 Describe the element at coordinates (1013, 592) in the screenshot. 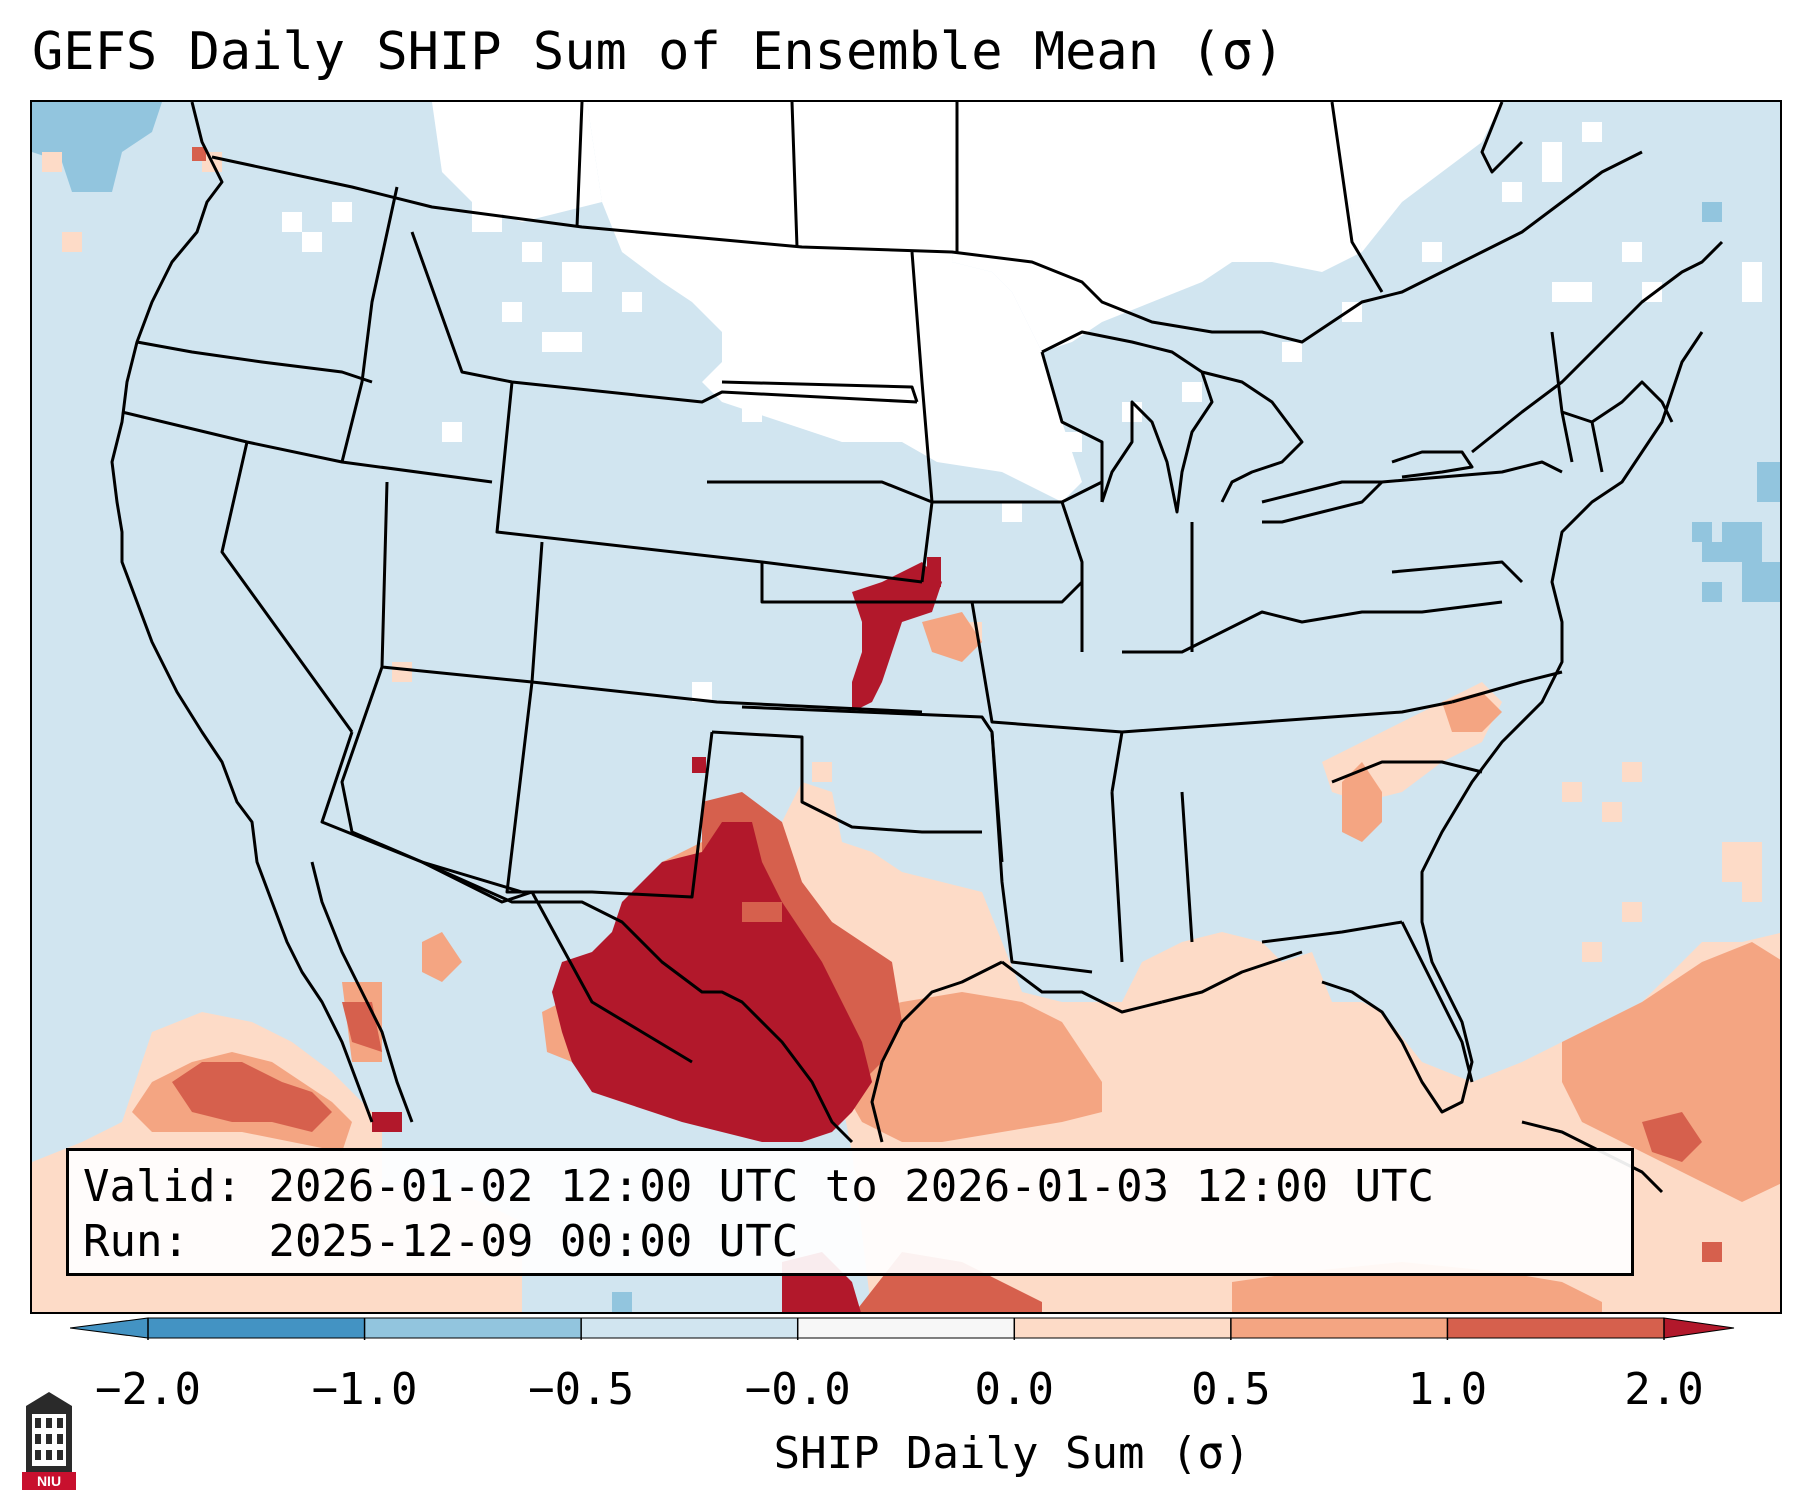

I see `ia-mo` at that location.